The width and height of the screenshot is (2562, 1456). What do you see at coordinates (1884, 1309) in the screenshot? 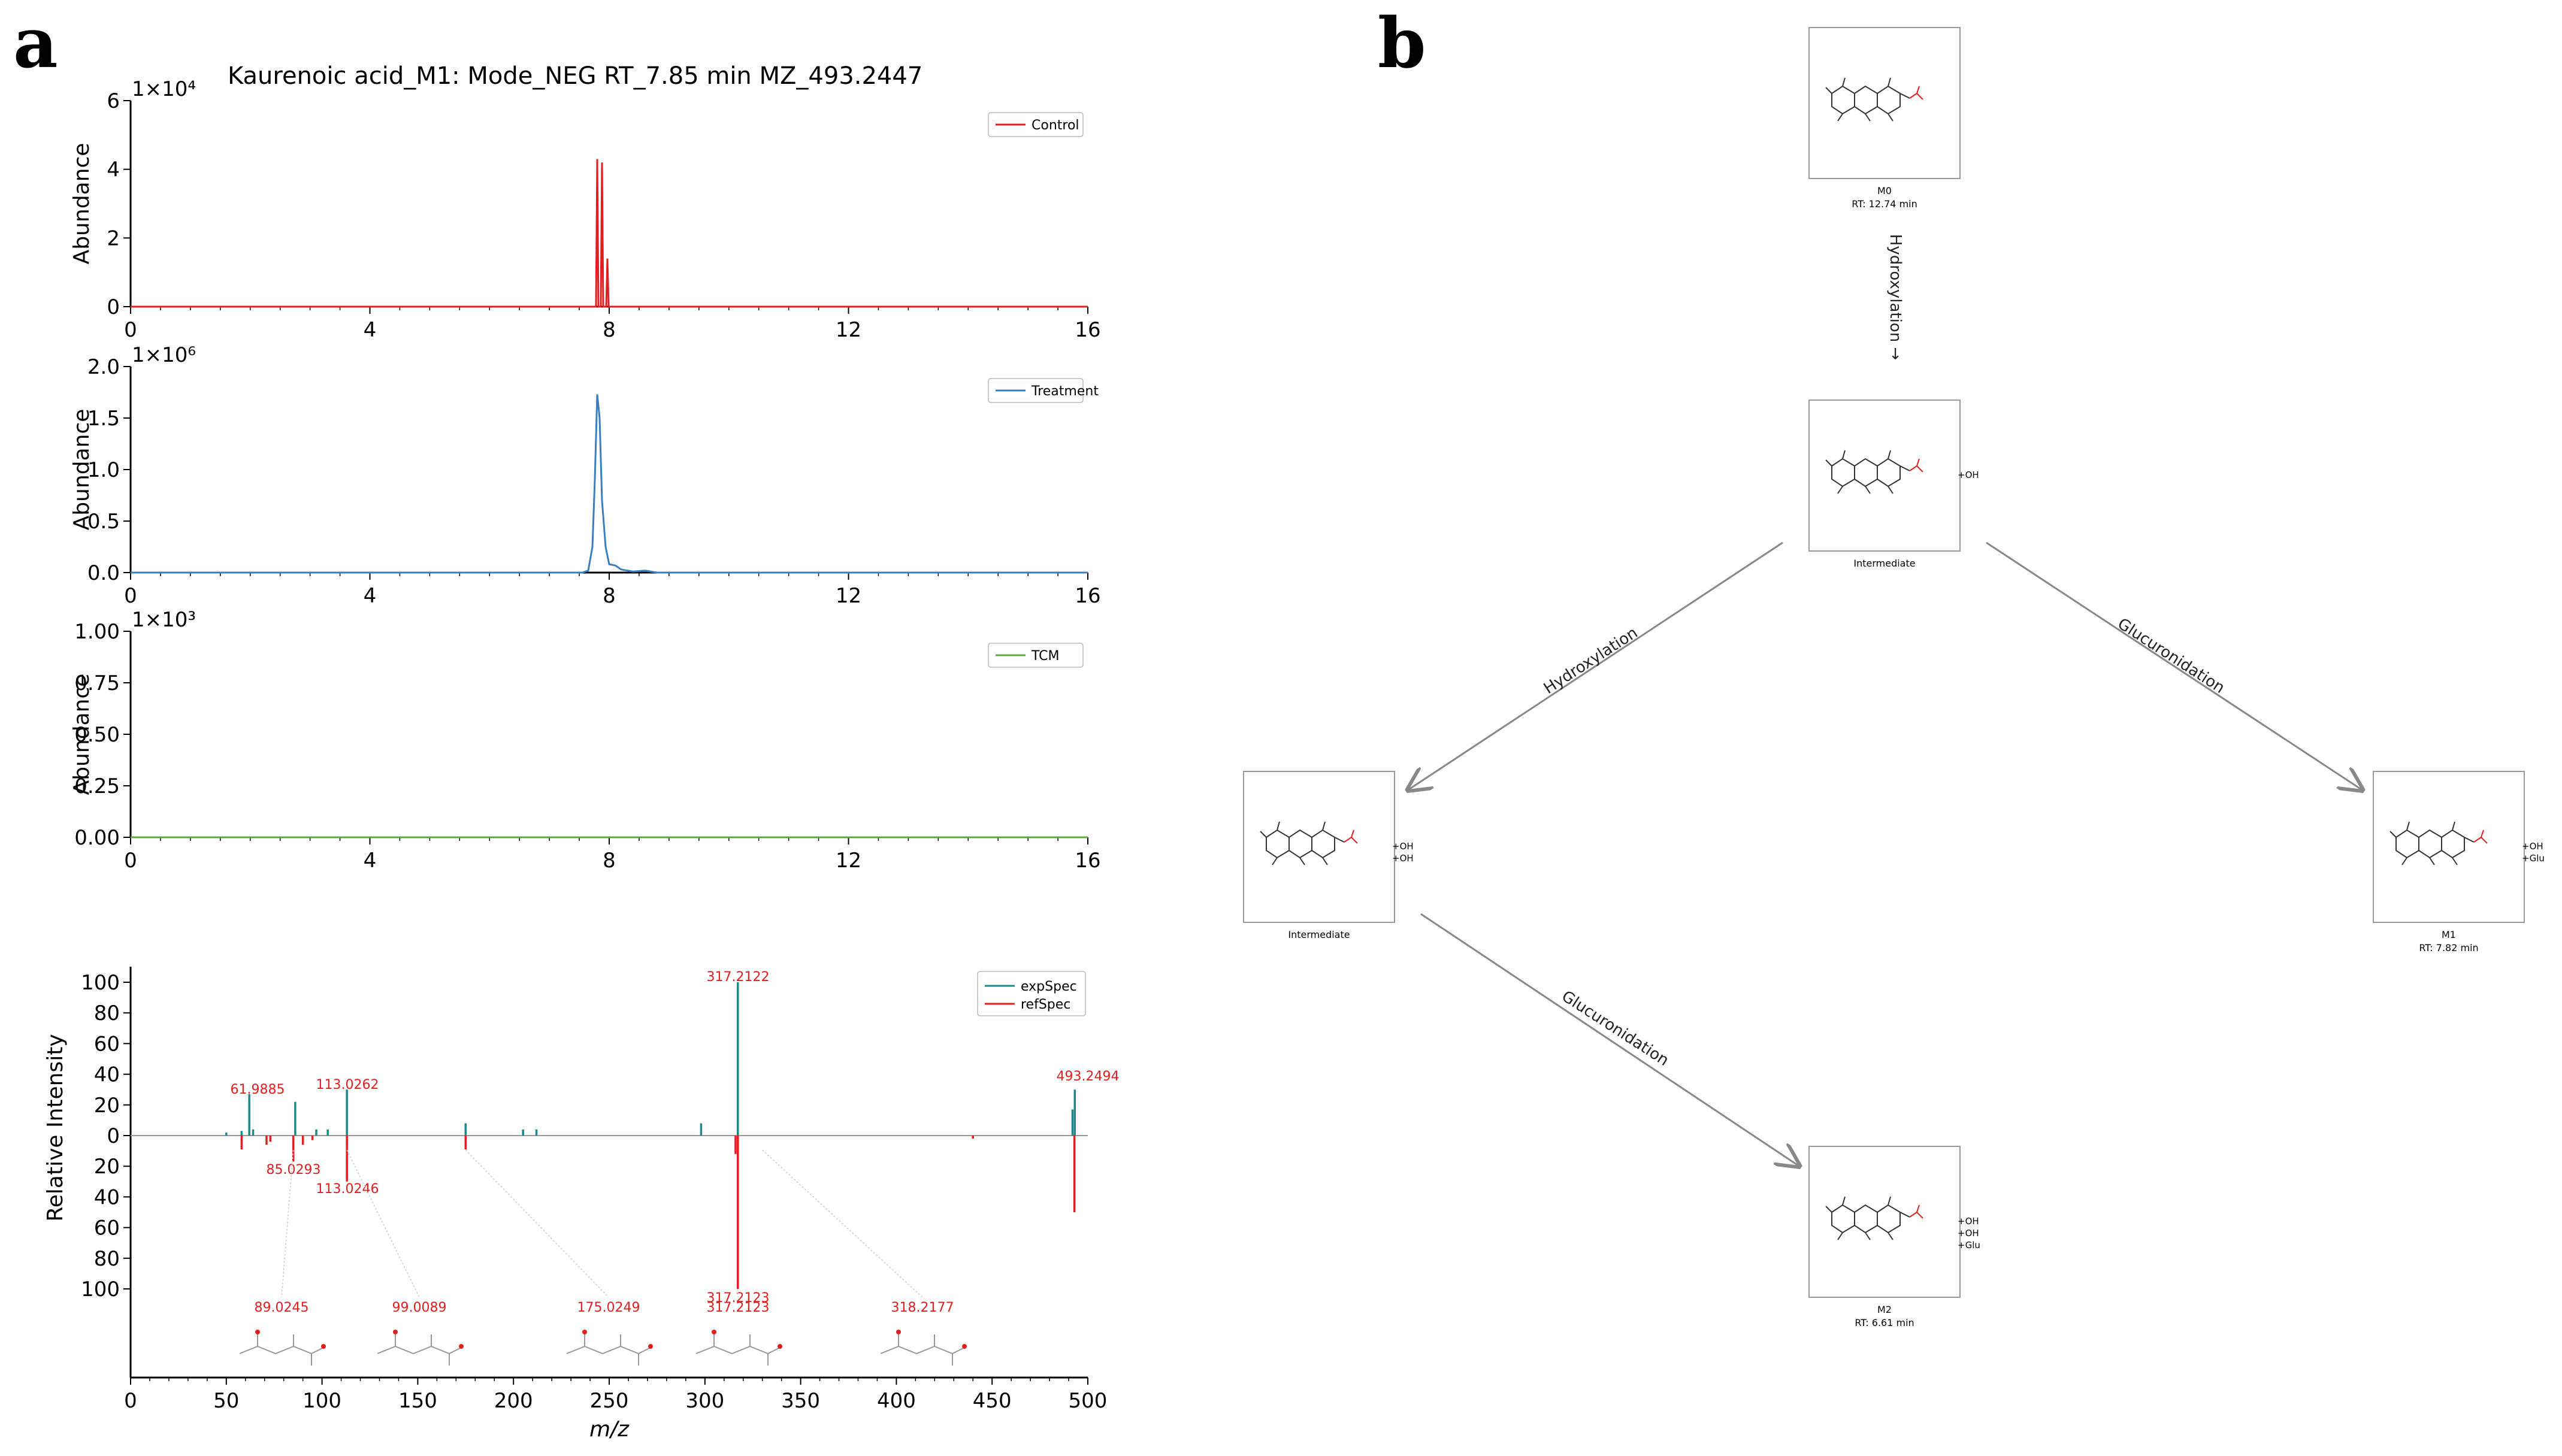
I see `node-name: M2` at bounding box center [1884, 1309].